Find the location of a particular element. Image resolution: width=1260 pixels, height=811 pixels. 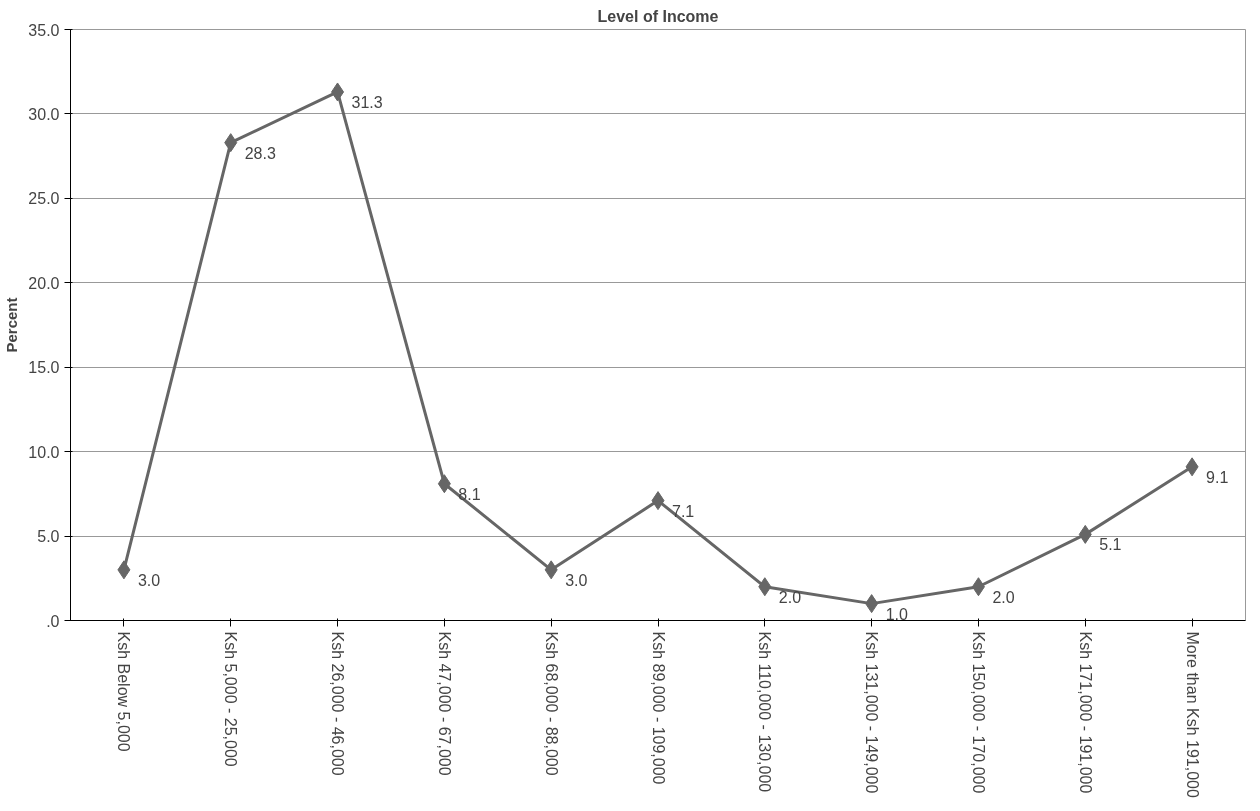

data-label: 8.1 is located at coordinates (469, 494).